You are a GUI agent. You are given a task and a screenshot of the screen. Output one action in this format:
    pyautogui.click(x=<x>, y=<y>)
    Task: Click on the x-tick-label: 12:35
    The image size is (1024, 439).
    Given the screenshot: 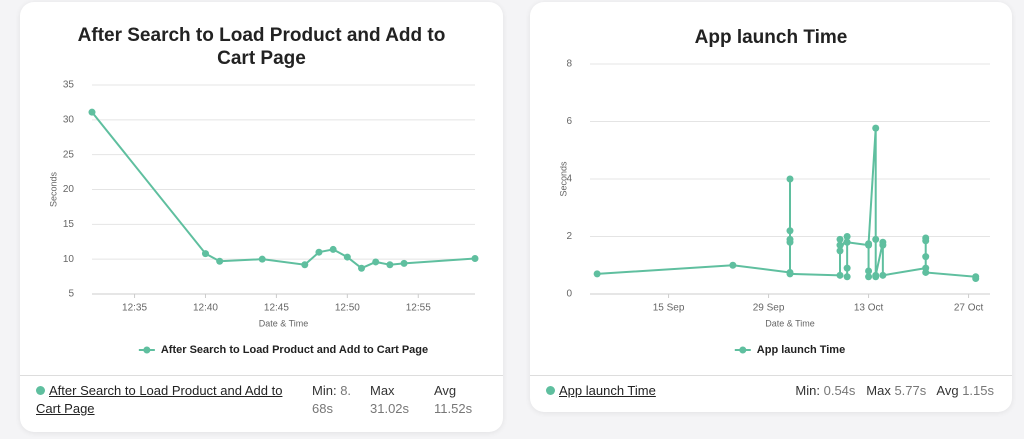 What is the action you would take?
    pyautogui.click(x=134, y=308)
    